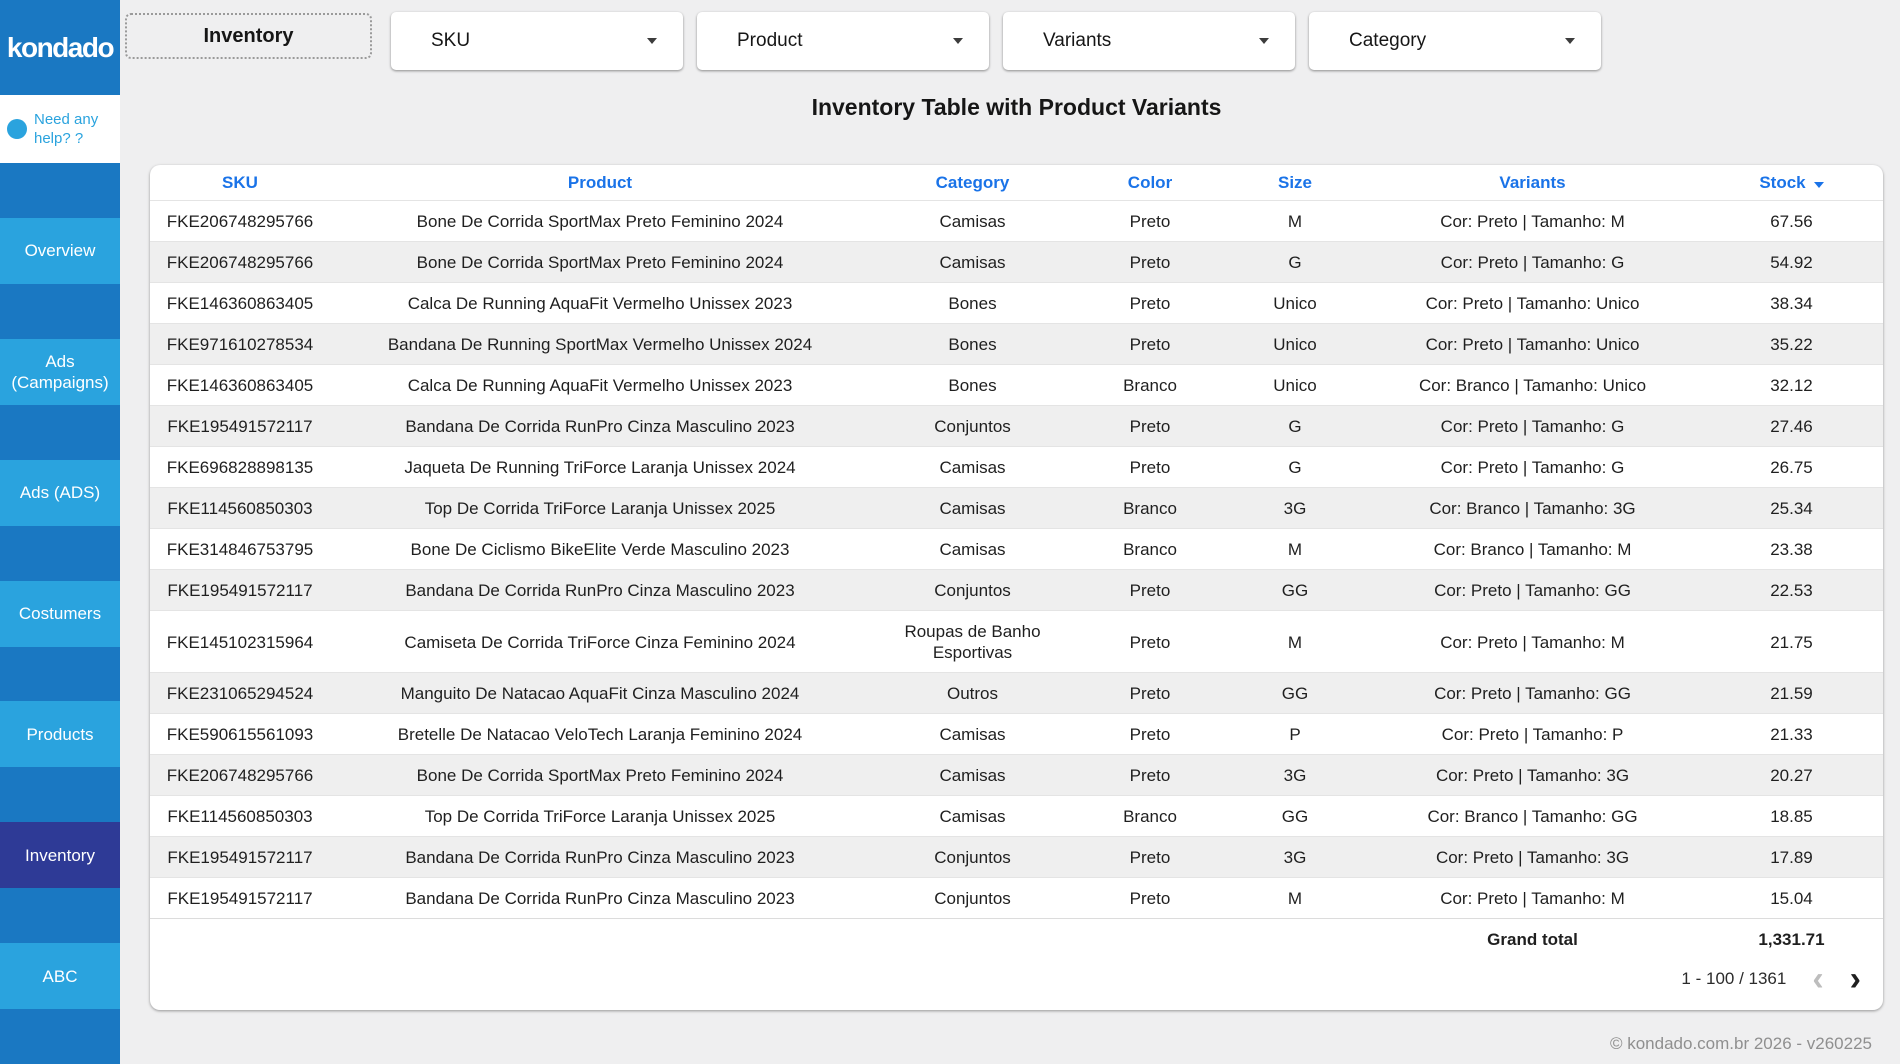 This screenshot has height=1064, width=1900. What do you see at coordinates (1791, 816) in the screenshot?
I see `table-cell: 18.85` at bounding box center [1791, 816].